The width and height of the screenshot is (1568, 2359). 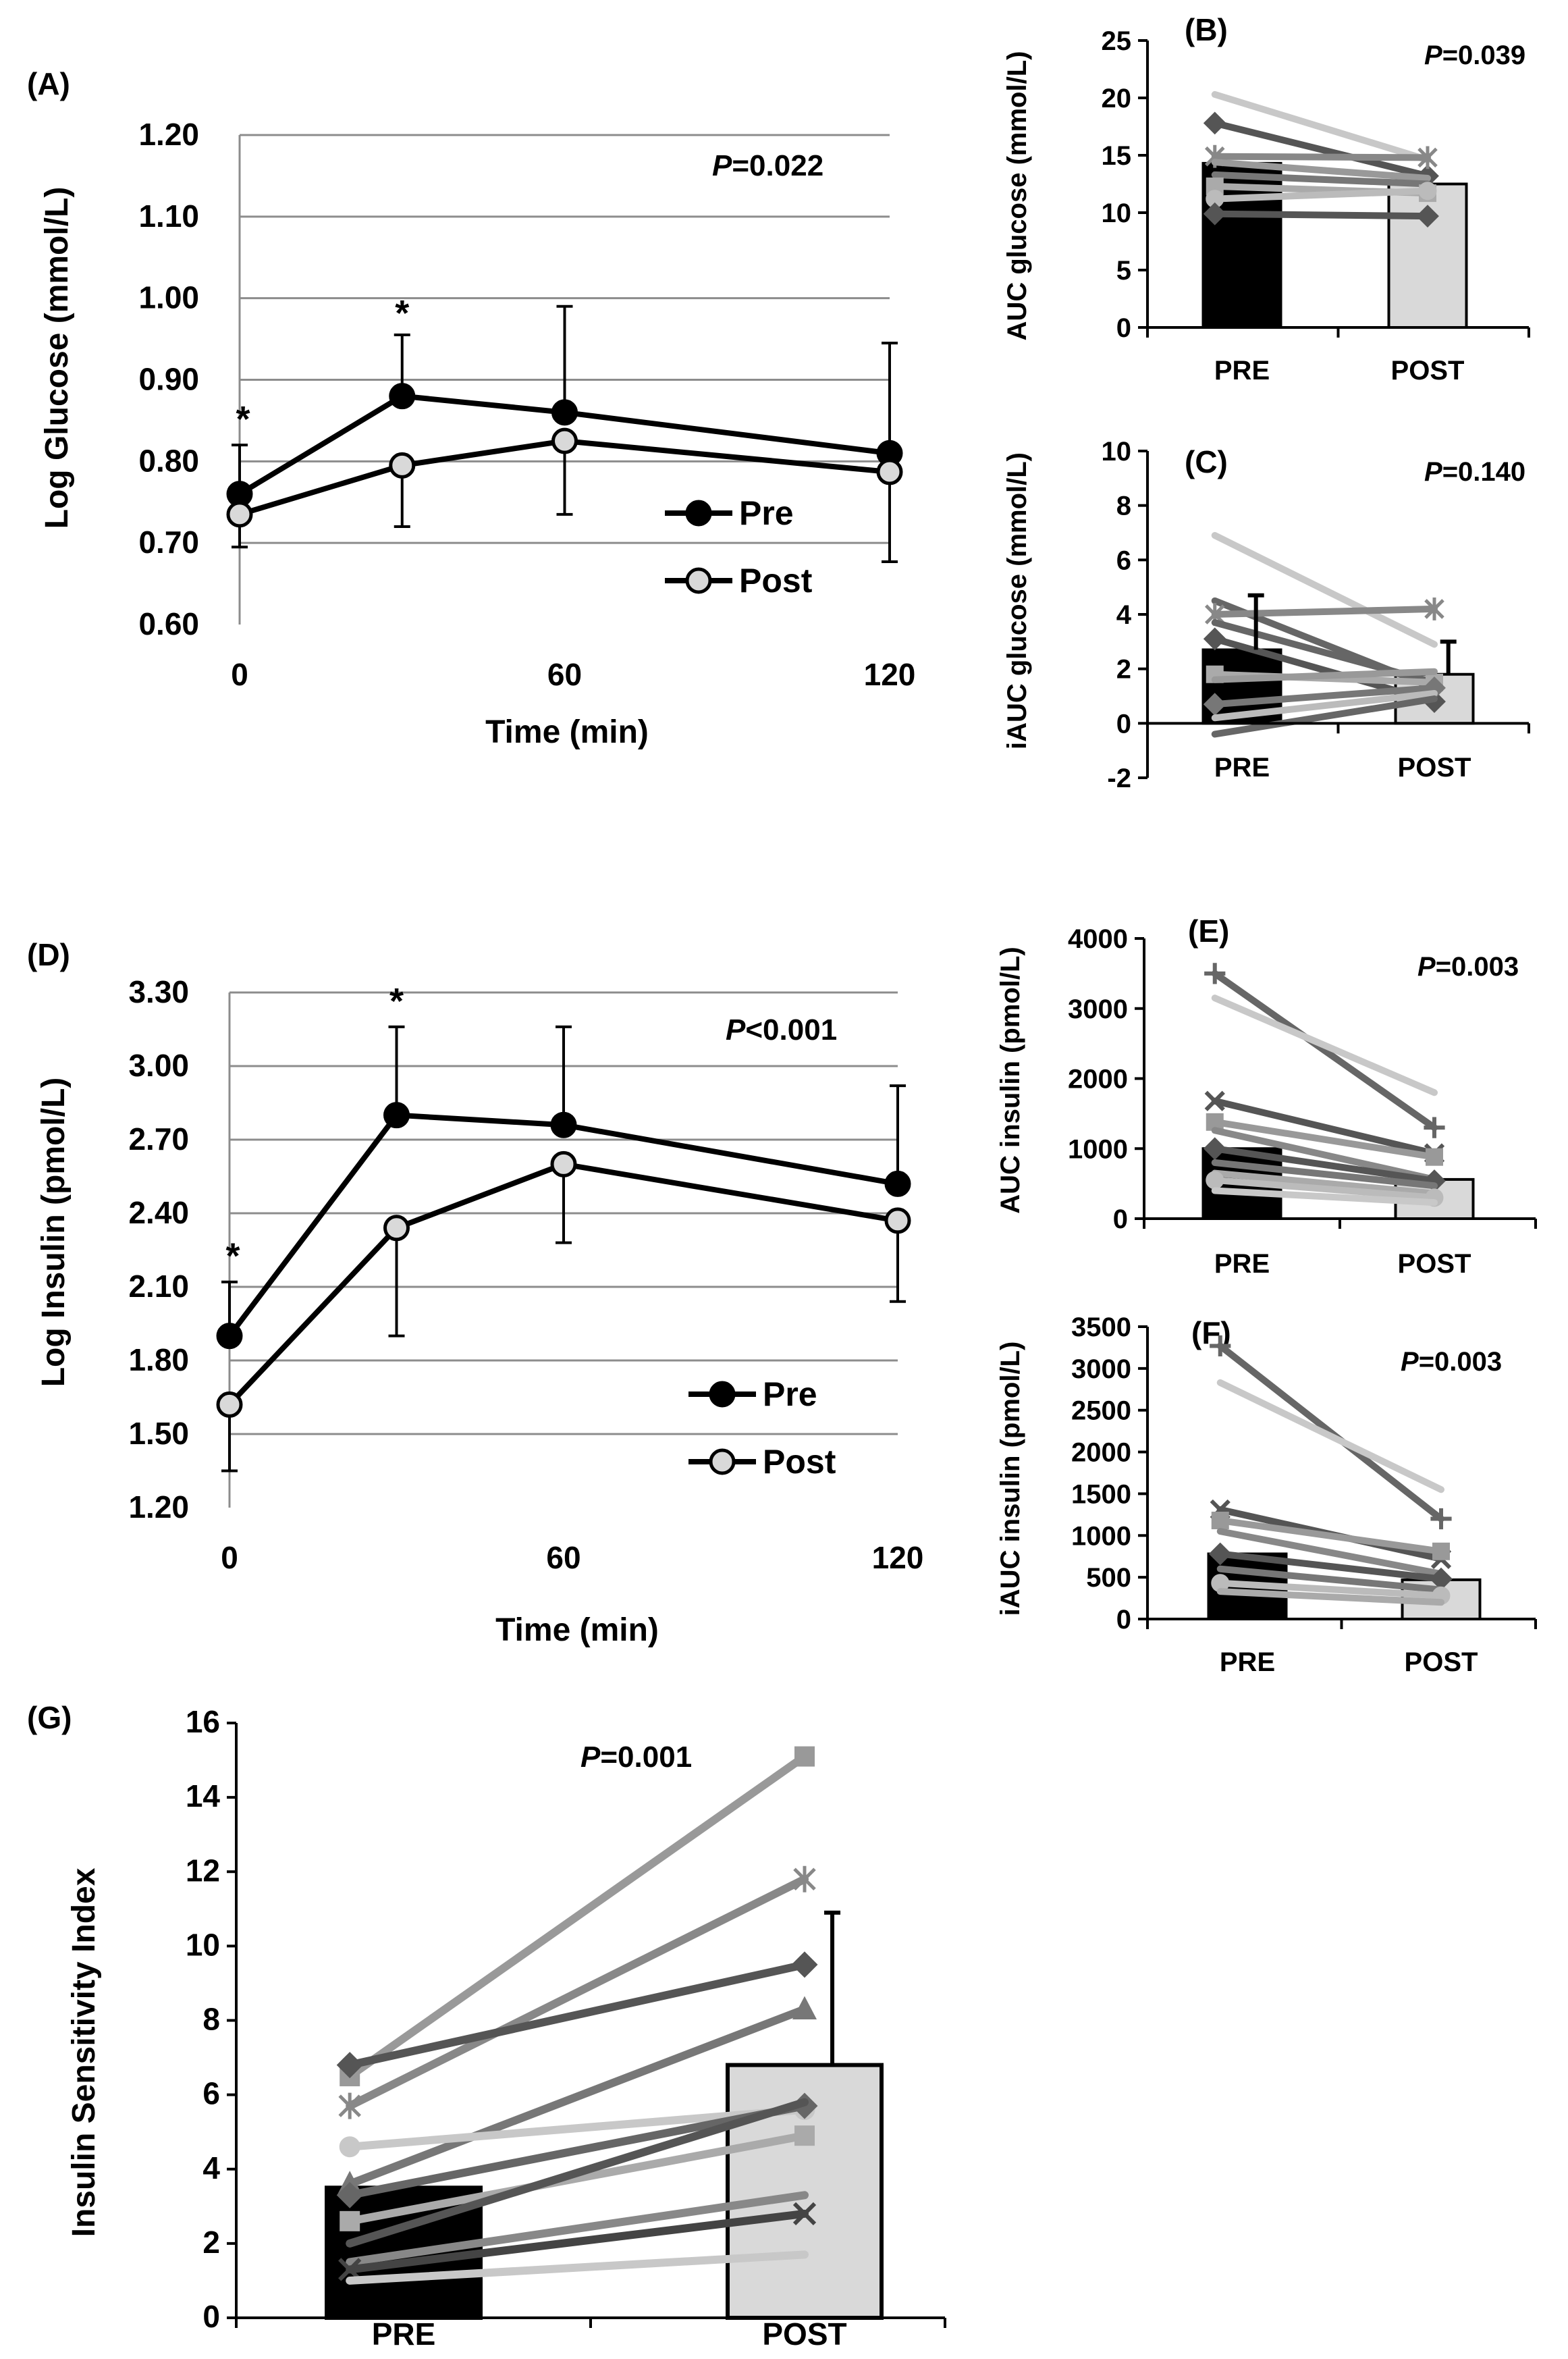 What do you see at coordinates (1101, 1494) in the screenshot?
I see `y-tick-label: 1500` at bounding box center [1101, 1494].